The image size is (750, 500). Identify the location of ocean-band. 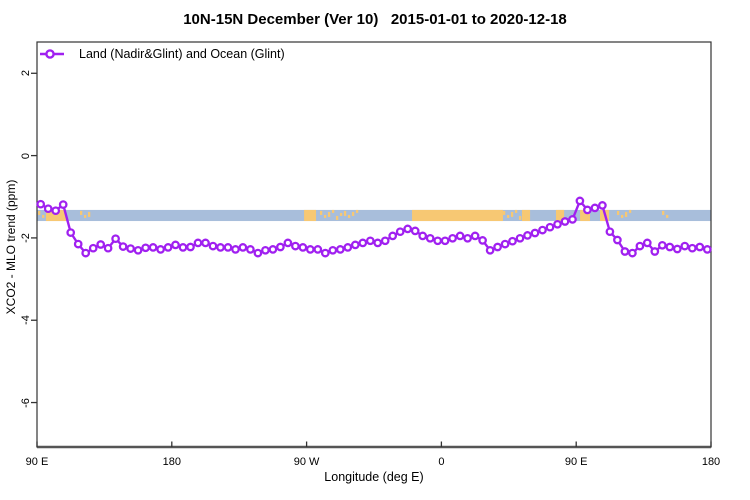
(374, 215).